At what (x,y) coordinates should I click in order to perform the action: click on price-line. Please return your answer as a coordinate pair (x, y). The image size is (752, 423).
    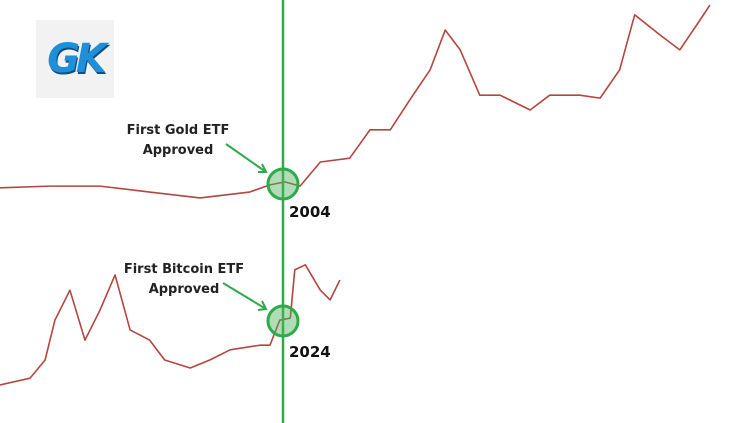
    Looking at the image, I should click on (170, 324).